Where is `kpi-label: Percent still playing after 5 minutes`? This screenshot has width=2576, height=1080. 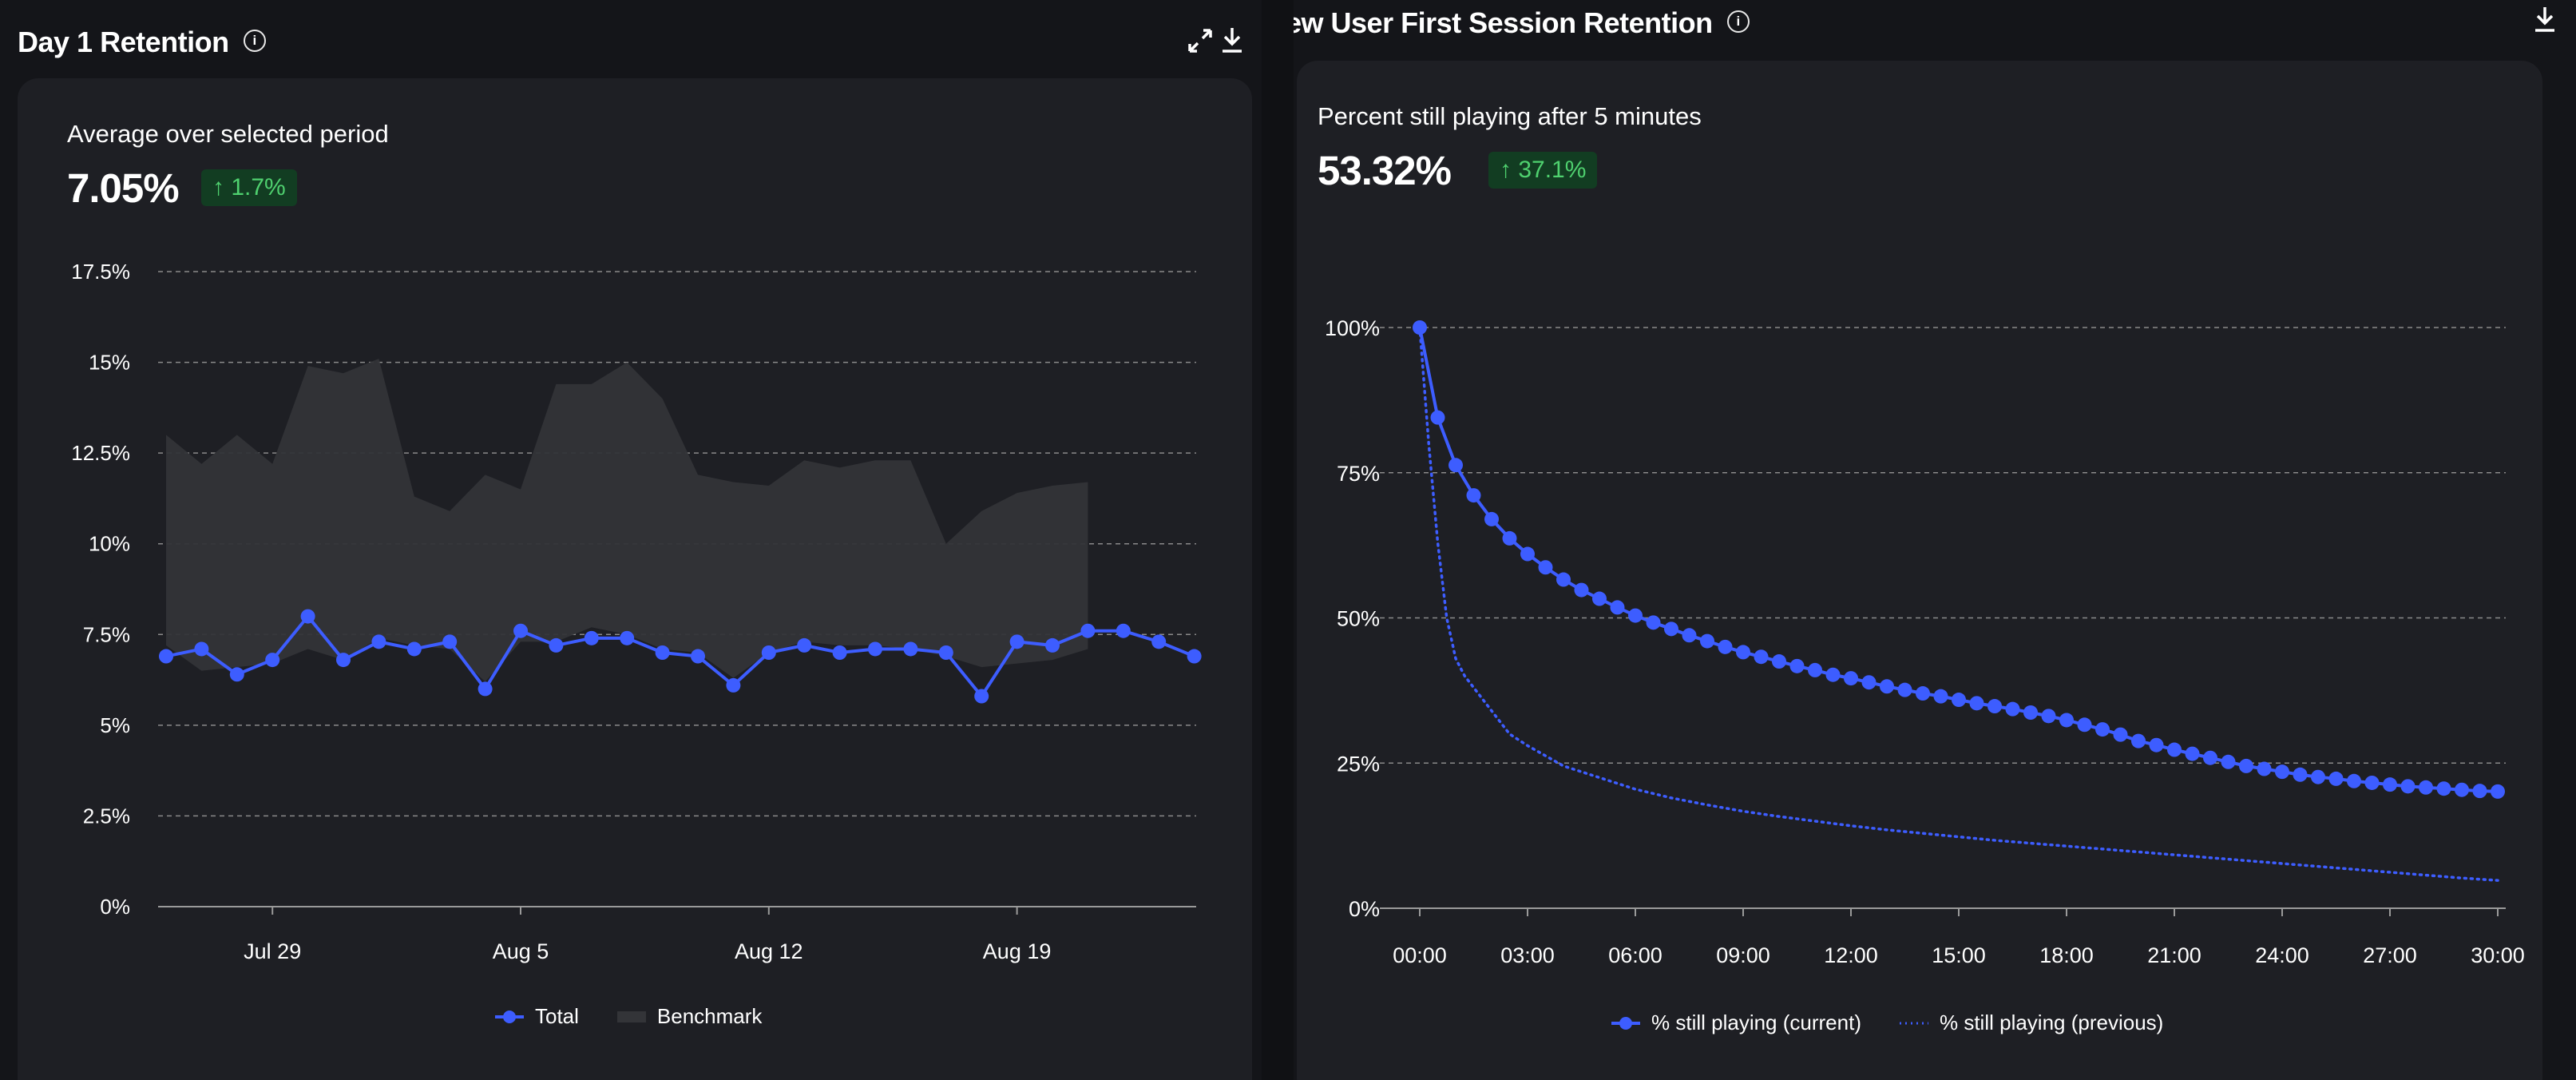
kpi-label: Percent still playing after 5 minutes is located at coordinates (1510, 116).